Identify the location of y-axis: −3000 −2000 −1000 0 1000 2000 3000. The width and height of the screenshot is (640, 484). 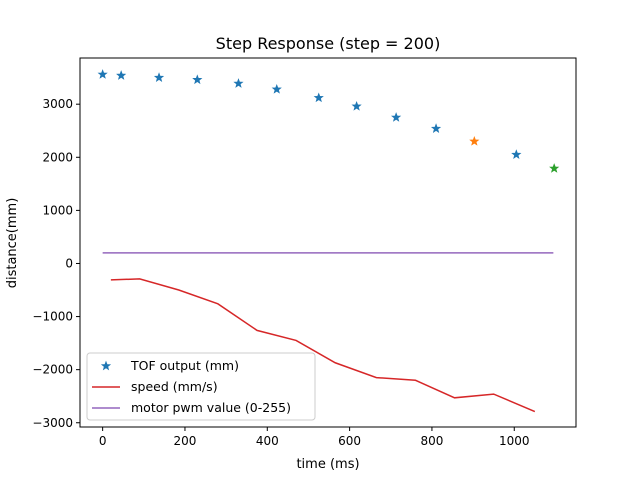
(56, 263).